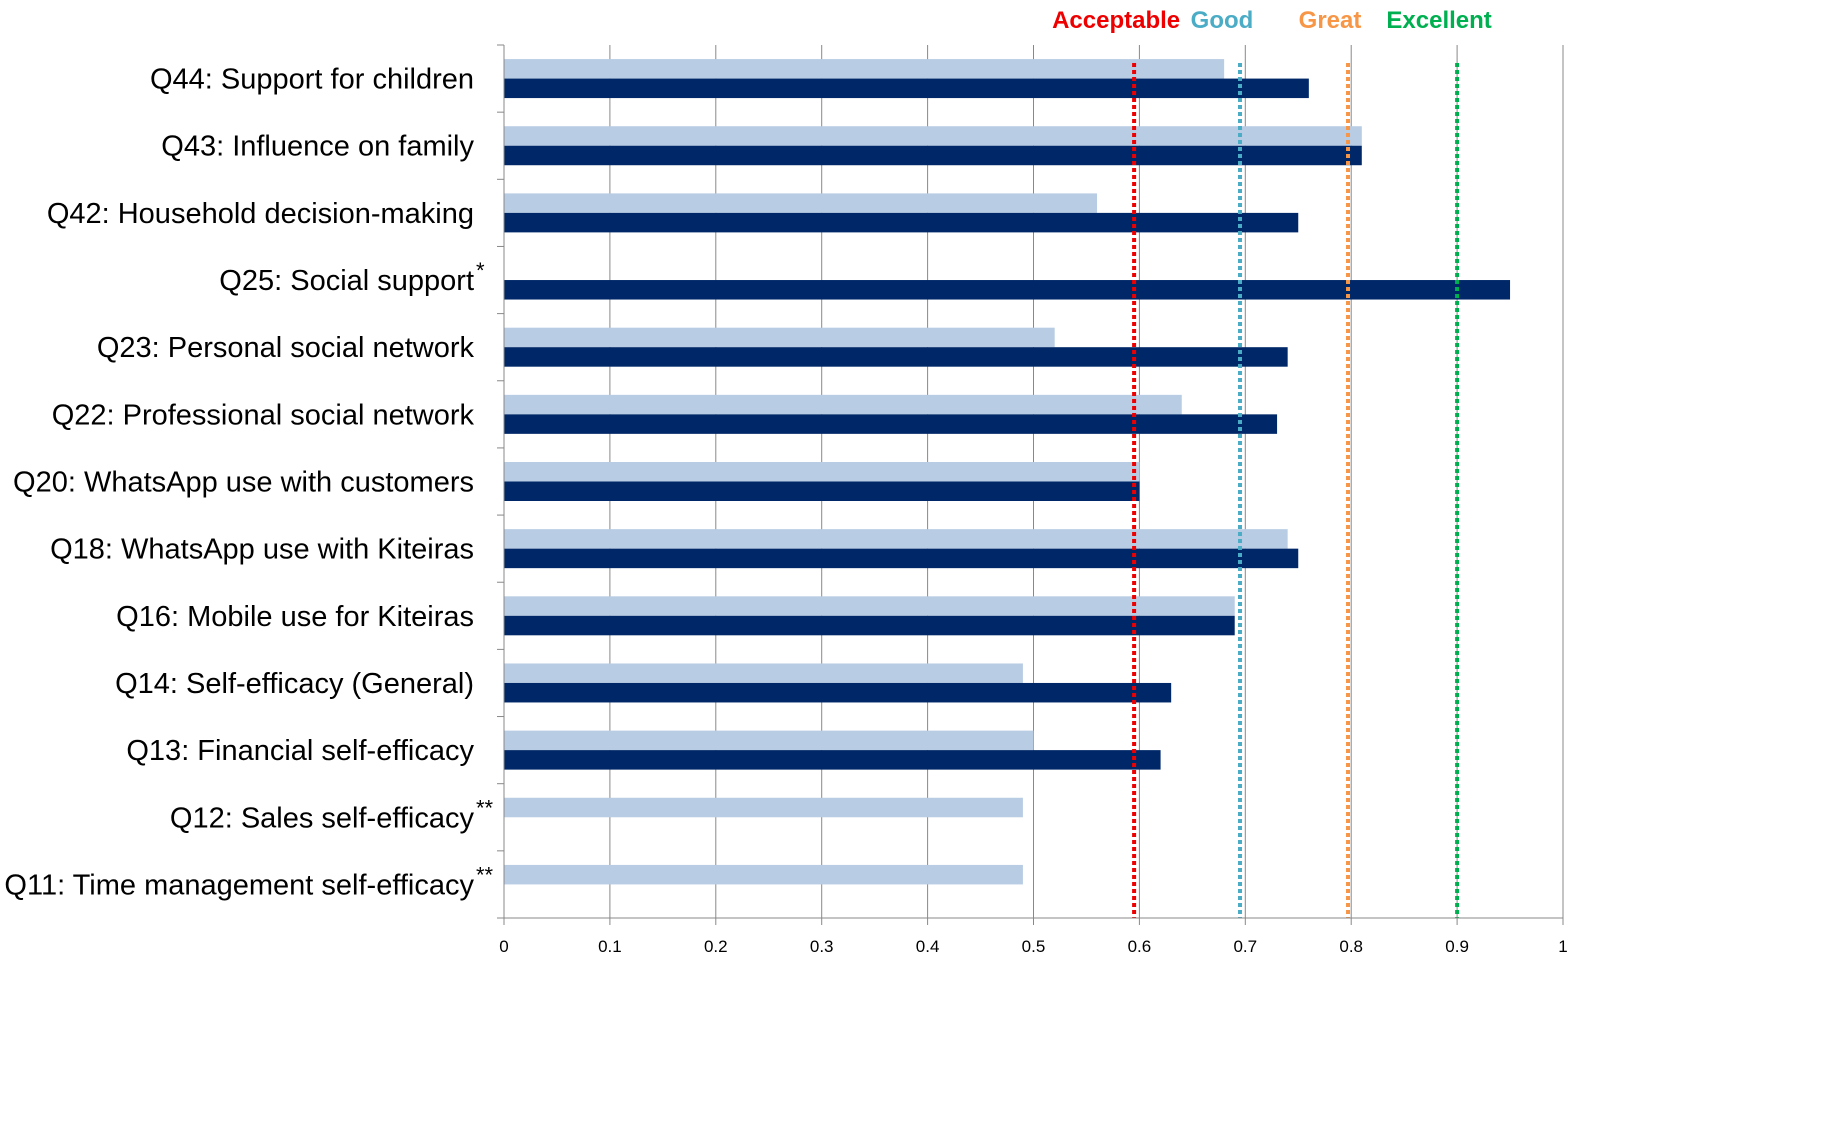 This screenshot has height=1131, width=1845. I want to click on category-label: Q12: Sales self-efficacy, so click(322, 818).